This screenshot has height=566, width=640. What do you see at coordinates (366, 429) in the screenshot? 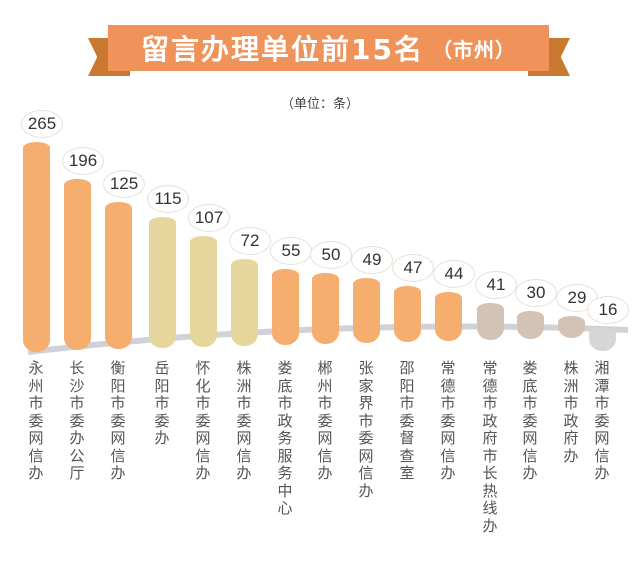
I see `category-label: 张家界市委网信办` at bounding box center [366, 429].